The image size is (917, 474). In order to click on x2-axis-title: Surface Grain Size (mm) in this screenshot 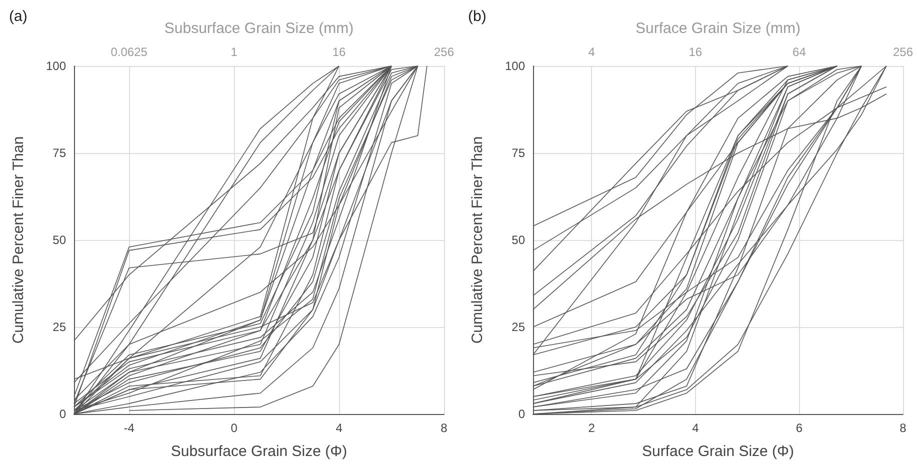, I will do `click(718, 28)`.